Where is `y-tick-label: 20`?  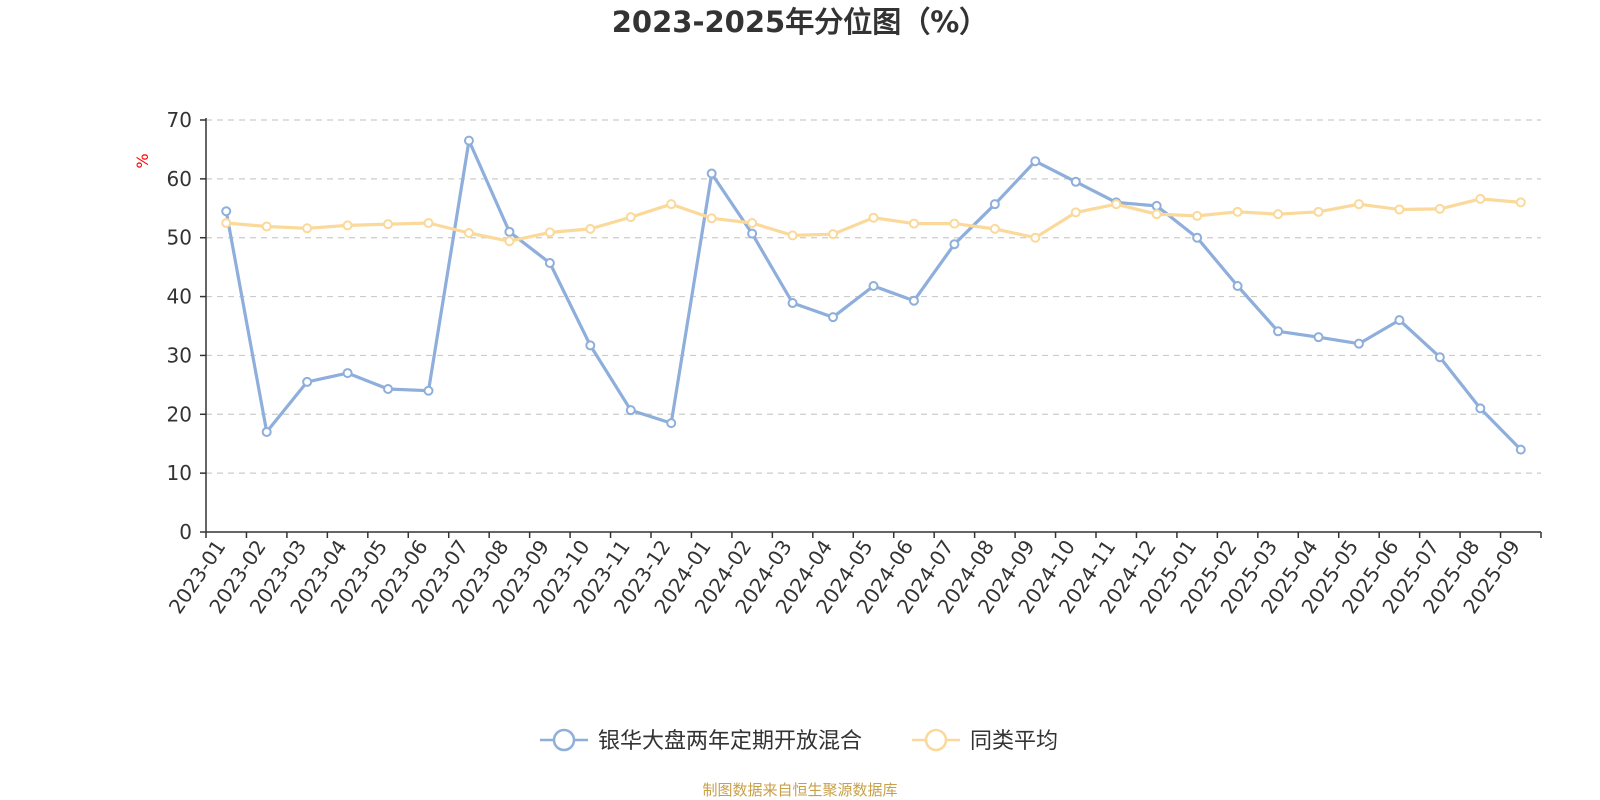 y-tick-label: 20 is located at coordinates (179, 414).